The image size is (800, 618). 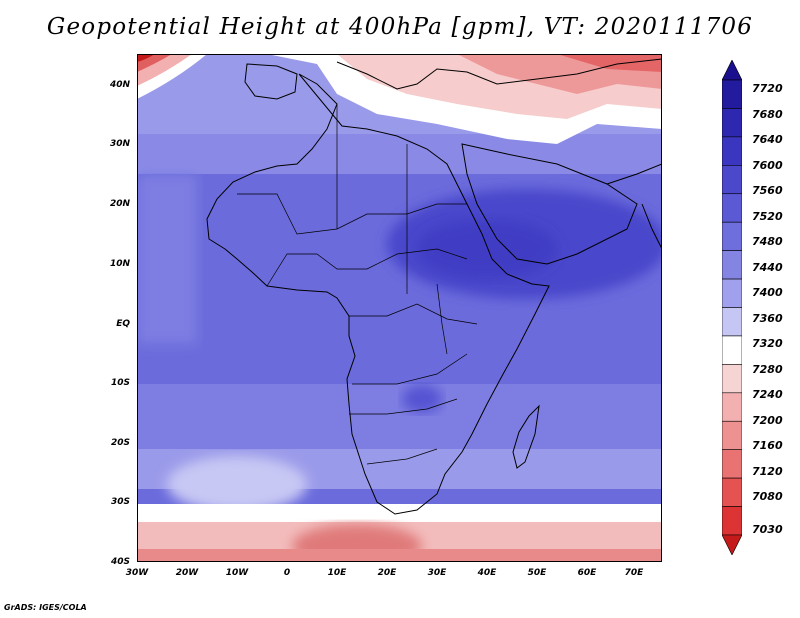 What do you see at coordinates (119, 204) in the screenshot?
I see `lat-label: 20N` at bounding box center [119, 204].